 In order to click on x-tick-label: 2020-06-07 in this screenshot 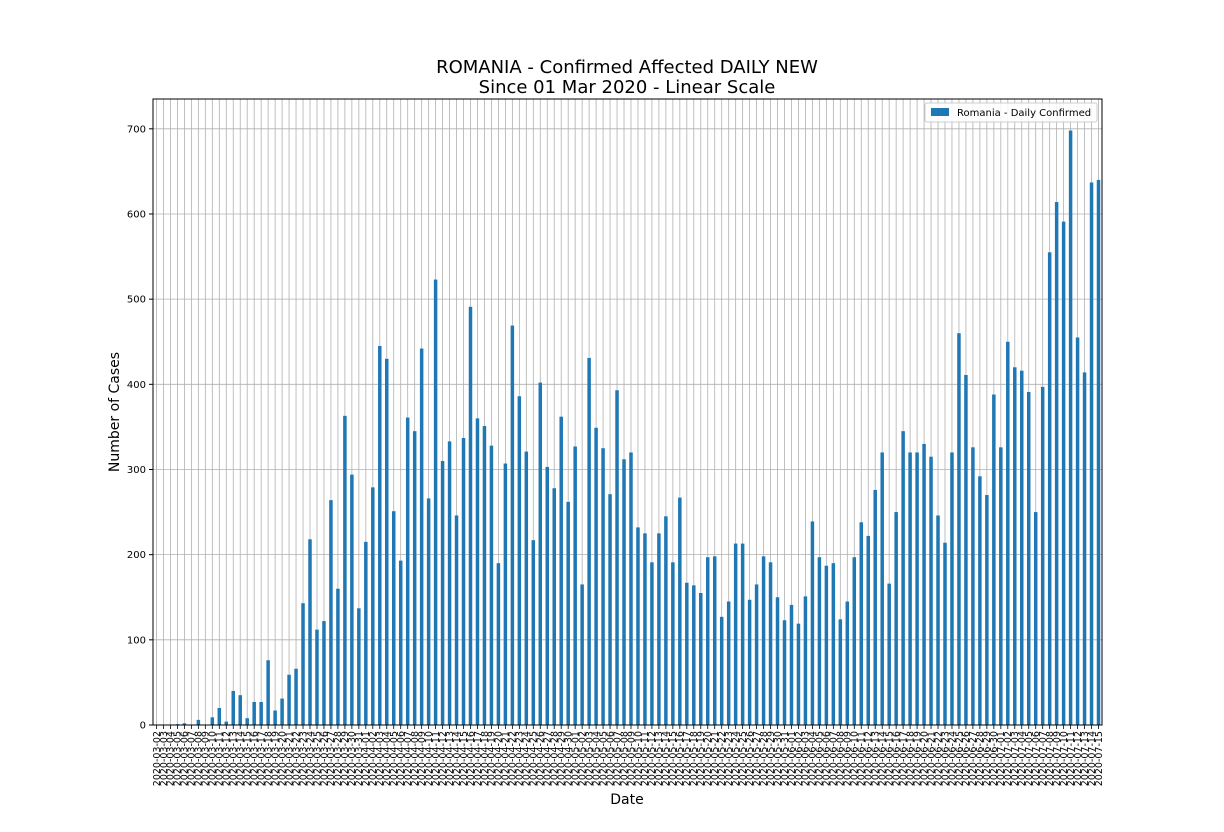, I will do `click(834, 758)`.